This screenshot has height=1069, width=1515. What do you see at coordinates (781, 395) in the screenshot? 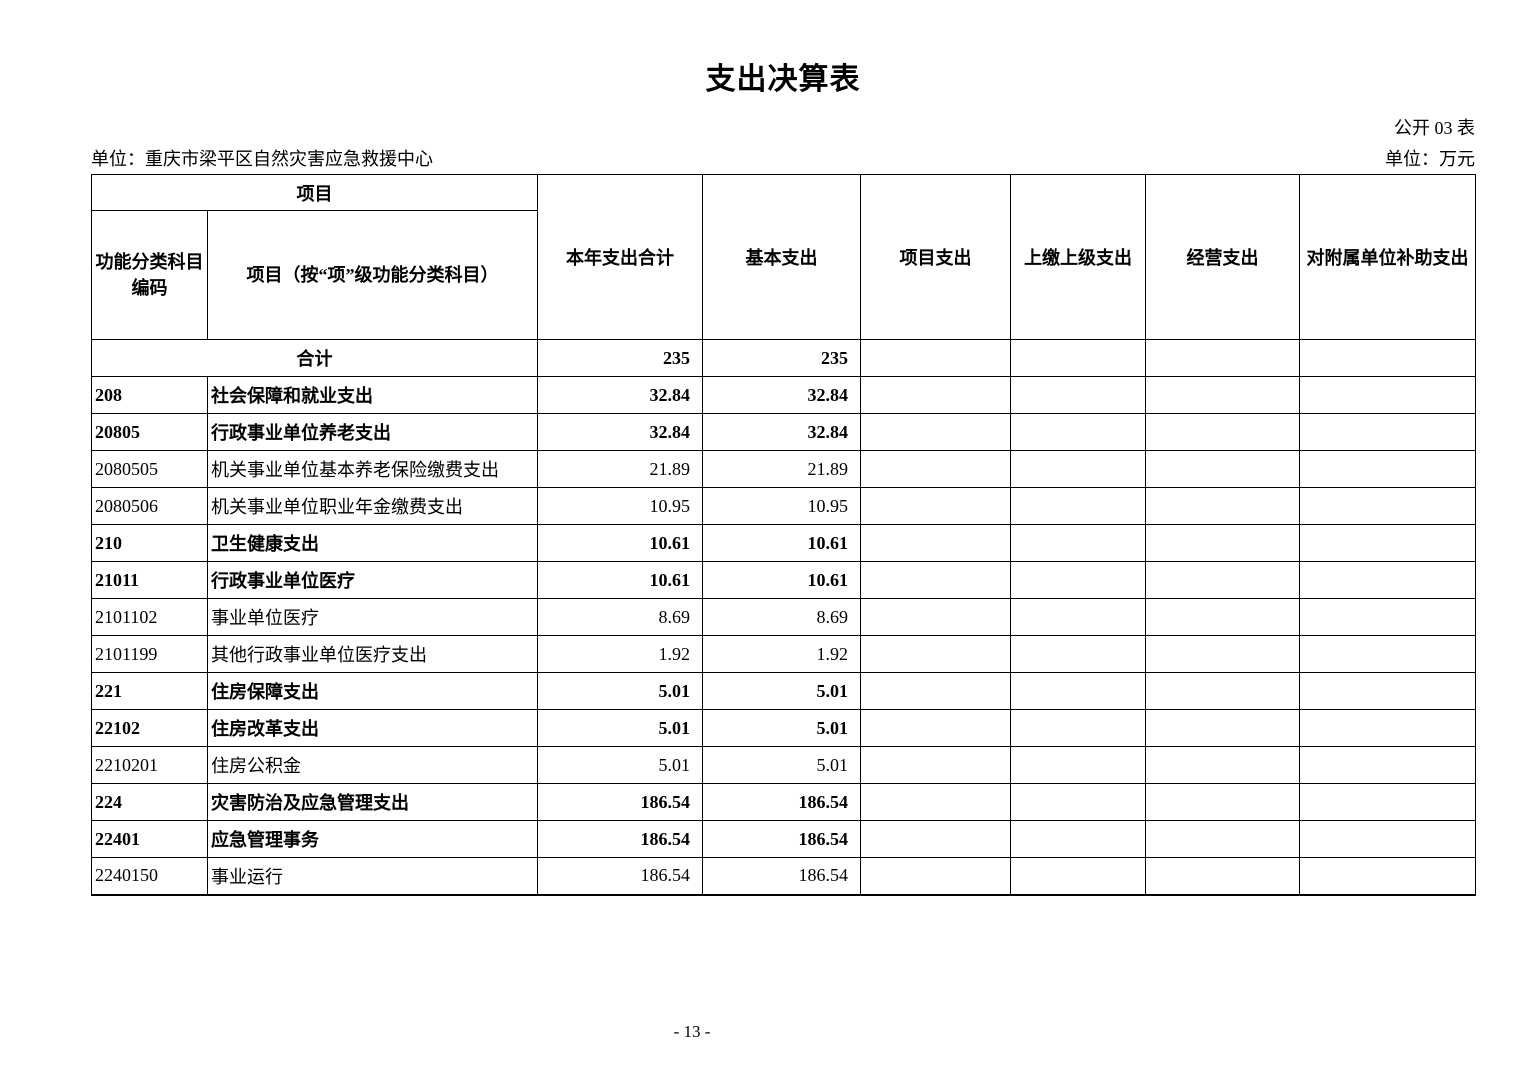
I see `row-basic: 32.84` at bounding box center [781, 395].